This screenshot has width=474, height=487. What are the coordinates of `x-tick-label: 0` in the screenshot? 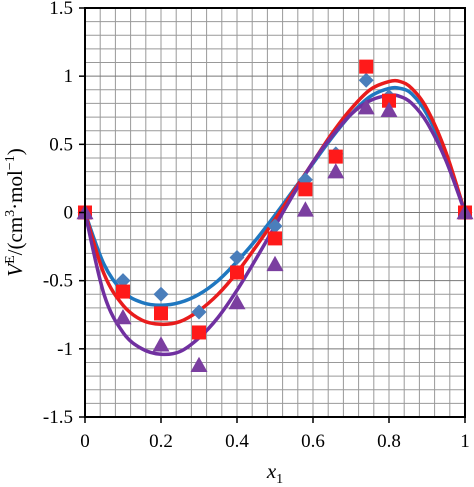 It's located at (85, 441).